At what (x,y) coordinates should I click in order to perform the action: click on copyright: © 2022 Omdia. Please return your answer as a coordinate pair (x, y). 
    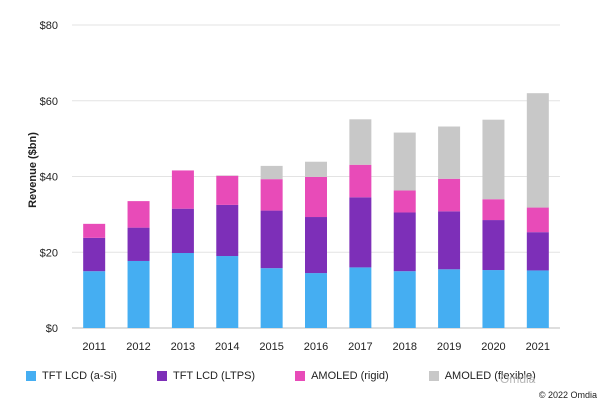
    Looking at the image, I should click on (567, 395).